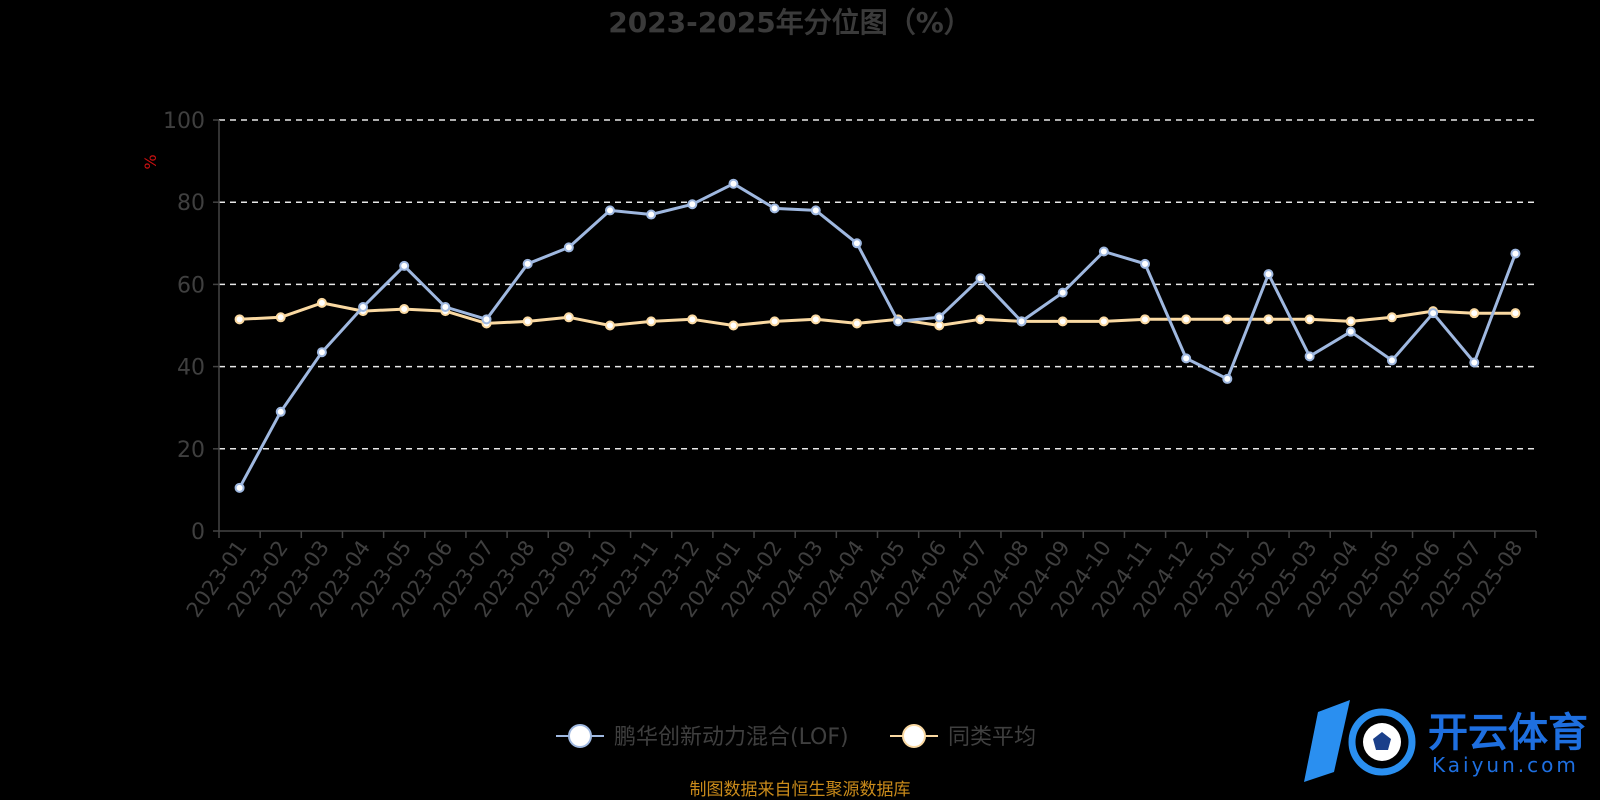 This screenshot has height=800, width=1600. Describe the element at coordinates (191, 203) in the screenshot. I see `y-tick-label: 80` at that location.